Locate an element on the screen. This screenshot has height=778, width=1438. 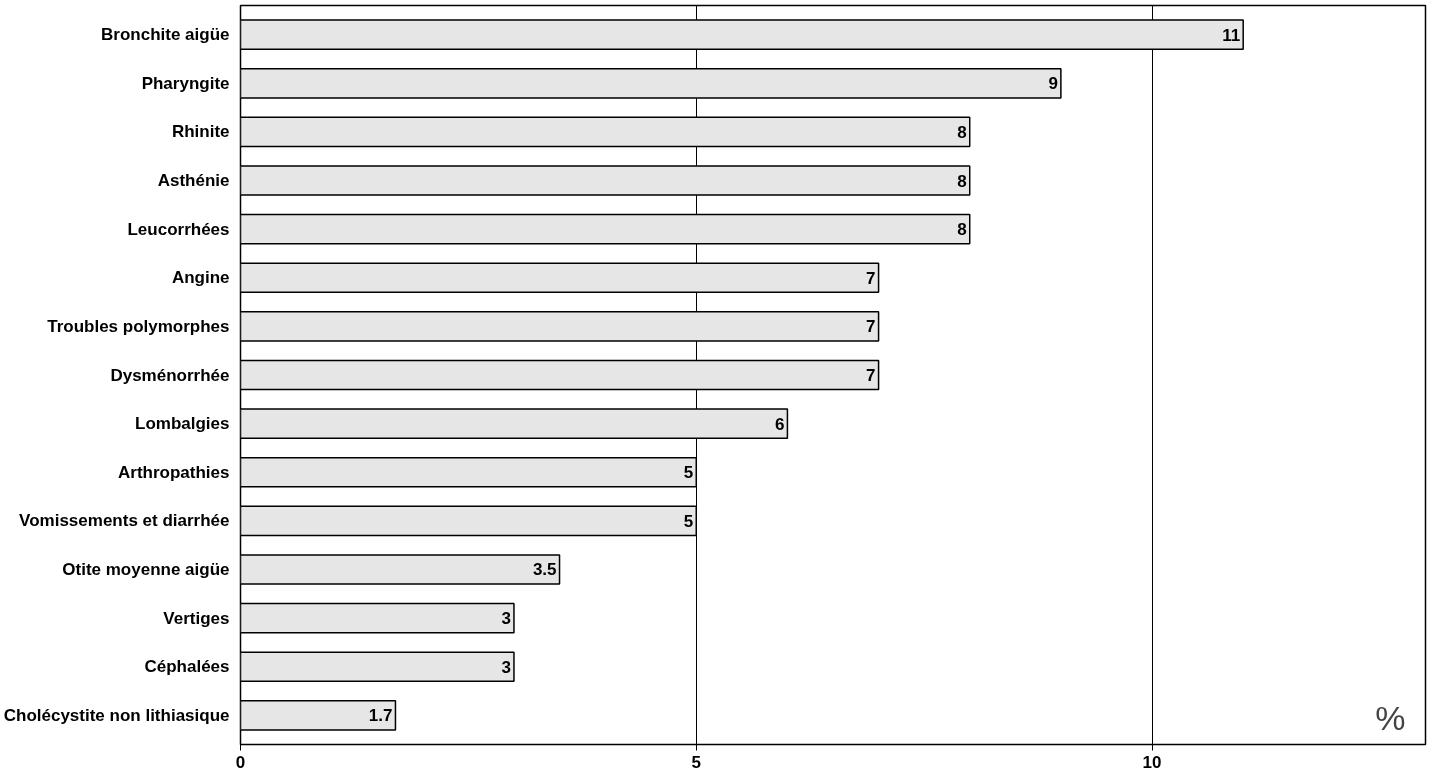
x-axis-title: % is located at coordinates (1390, 717).